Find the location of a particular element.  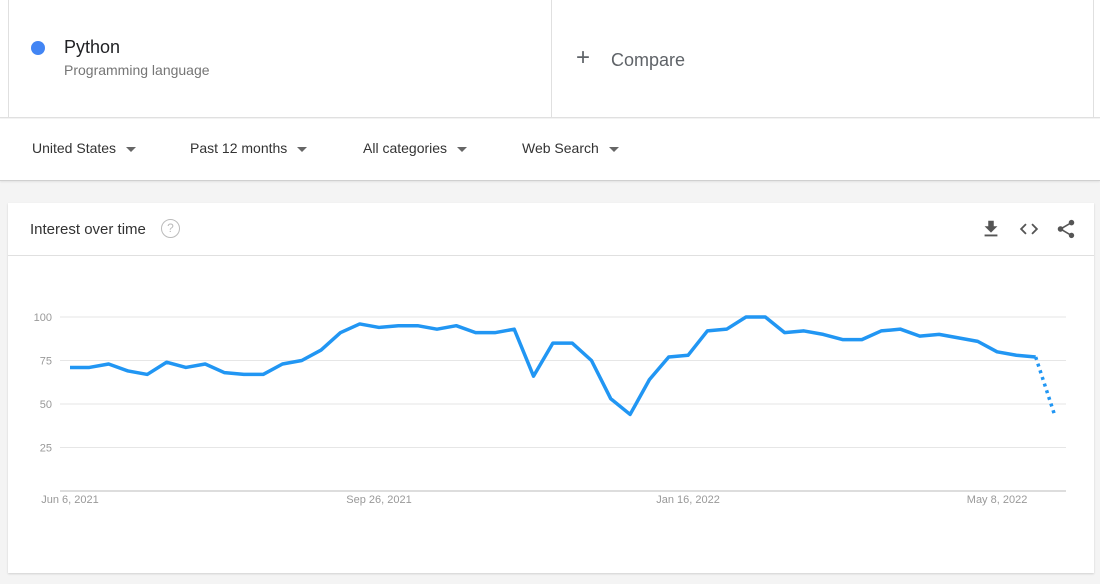

term-name: Python is located at coordinates (92, 47).